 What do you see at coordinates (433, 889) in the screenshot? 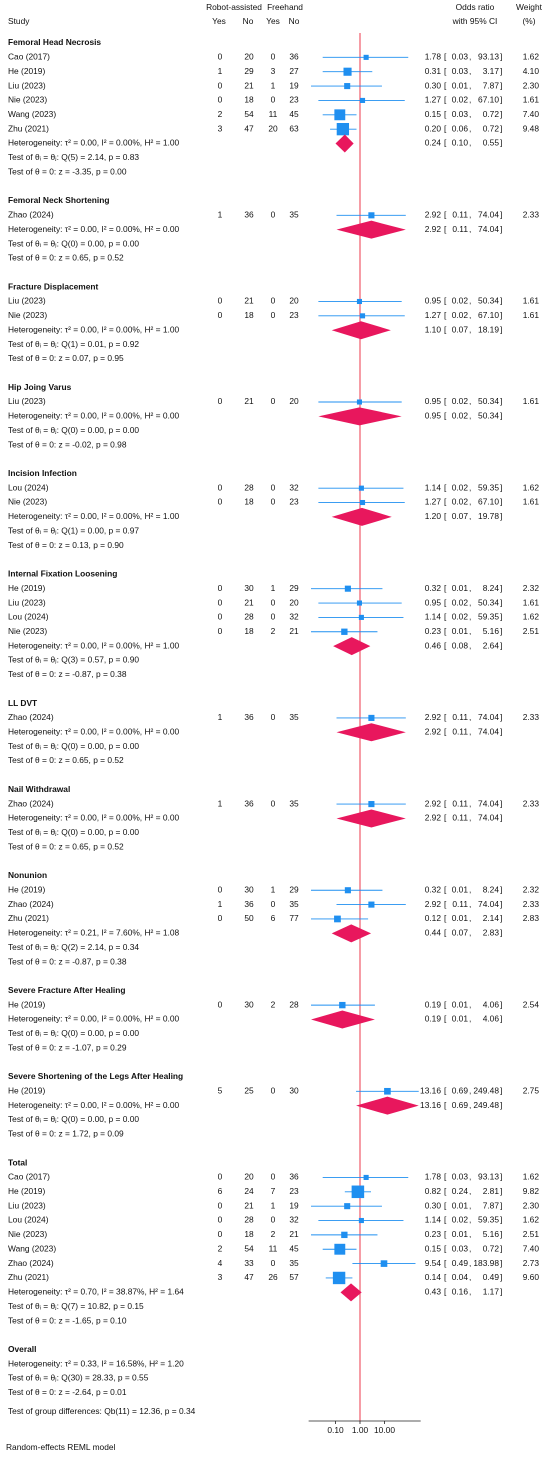
I see `effect-estimate: 0.32` at bounding box center [433, 889].